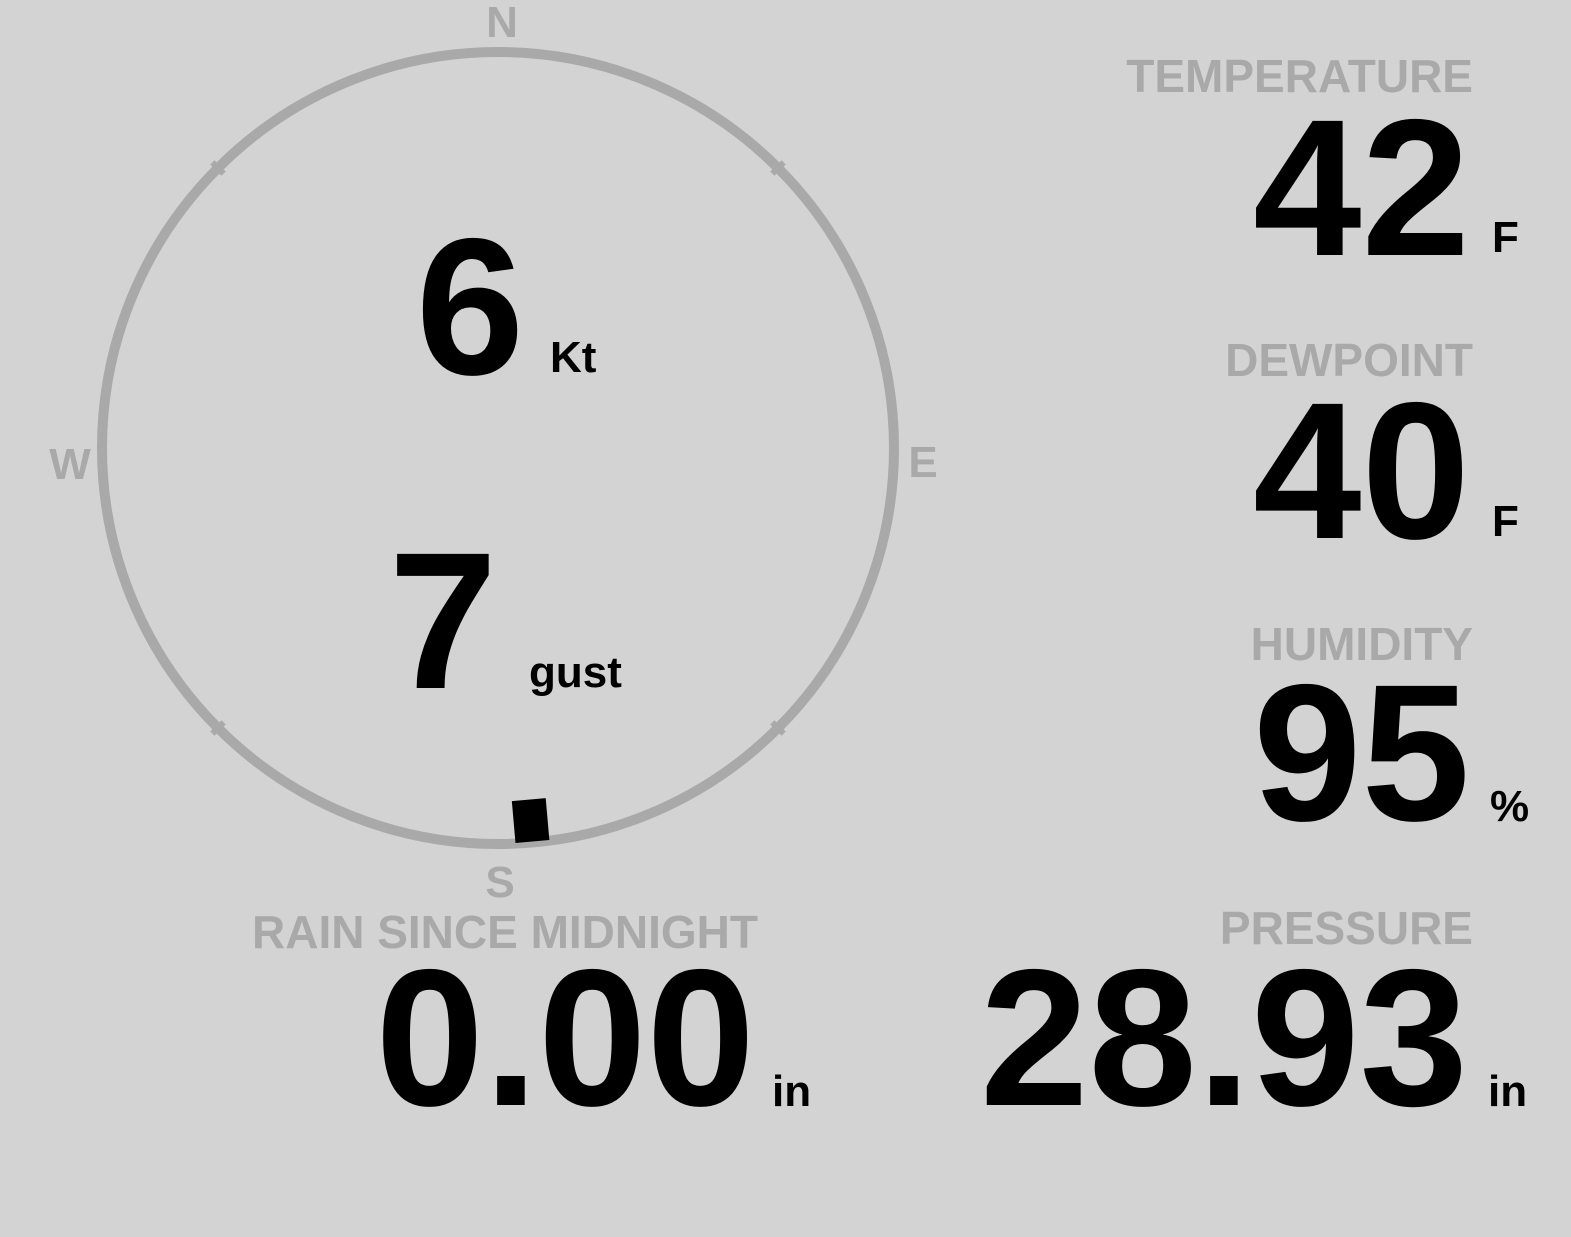 Image resolution: width=1571 pixels, height=1237 pixels. What do you see at coordinates (500, 882) in the screenshot?
I see `compass-south: S` at bounding box center [500, 882].